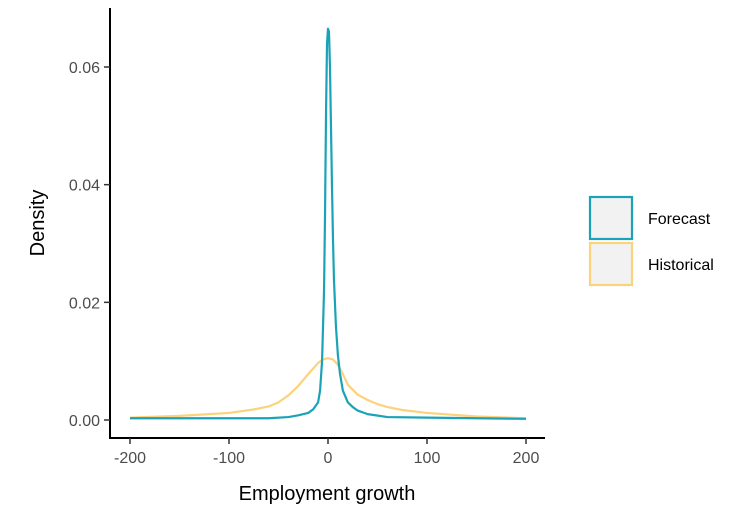 This screenshot has width=748, height=508. Describe the element at coordinates (427, 458) in the screenshot. I see `x-tick-label: 100` at that location.